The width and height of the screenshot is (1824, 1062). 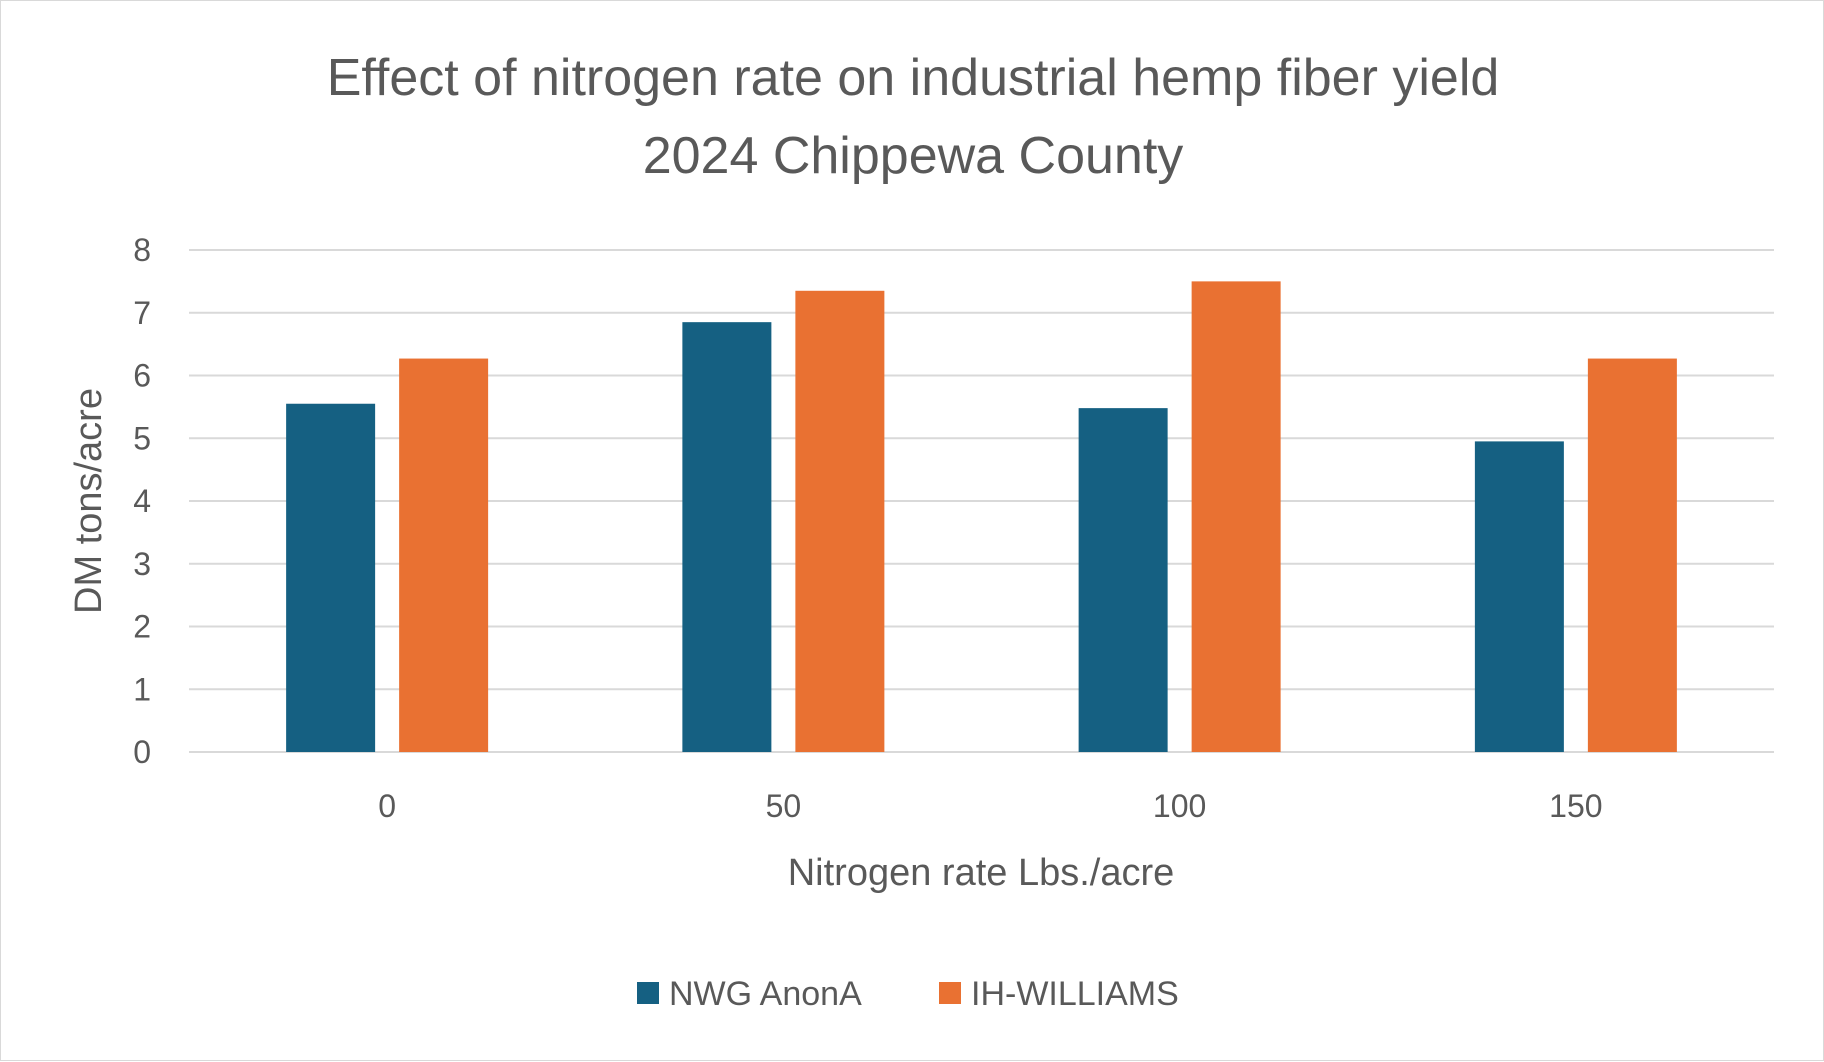 What do you see at coordinates (765, 994) in the screenshot?
I see `legend-label: NWG AnonA` at bounding box center [765, 994].